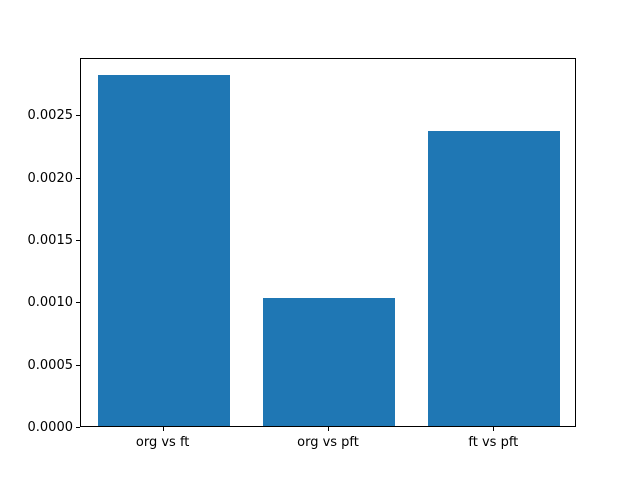 The width and height of the screenshot is (640, 480). I want to click on y-axis-tick-label: 0.0000, so click(50, 427).